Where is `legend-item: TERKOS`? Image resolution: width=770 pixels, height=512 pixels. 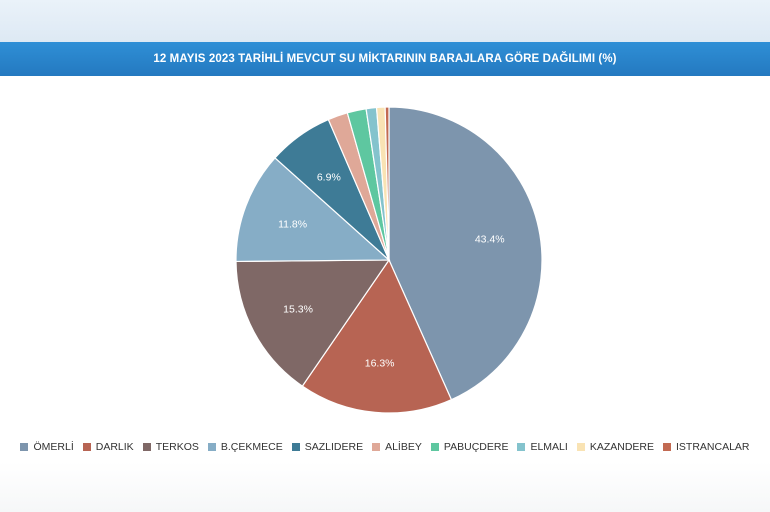 legend-item: TERKOS is located at coordinates (170, 447).